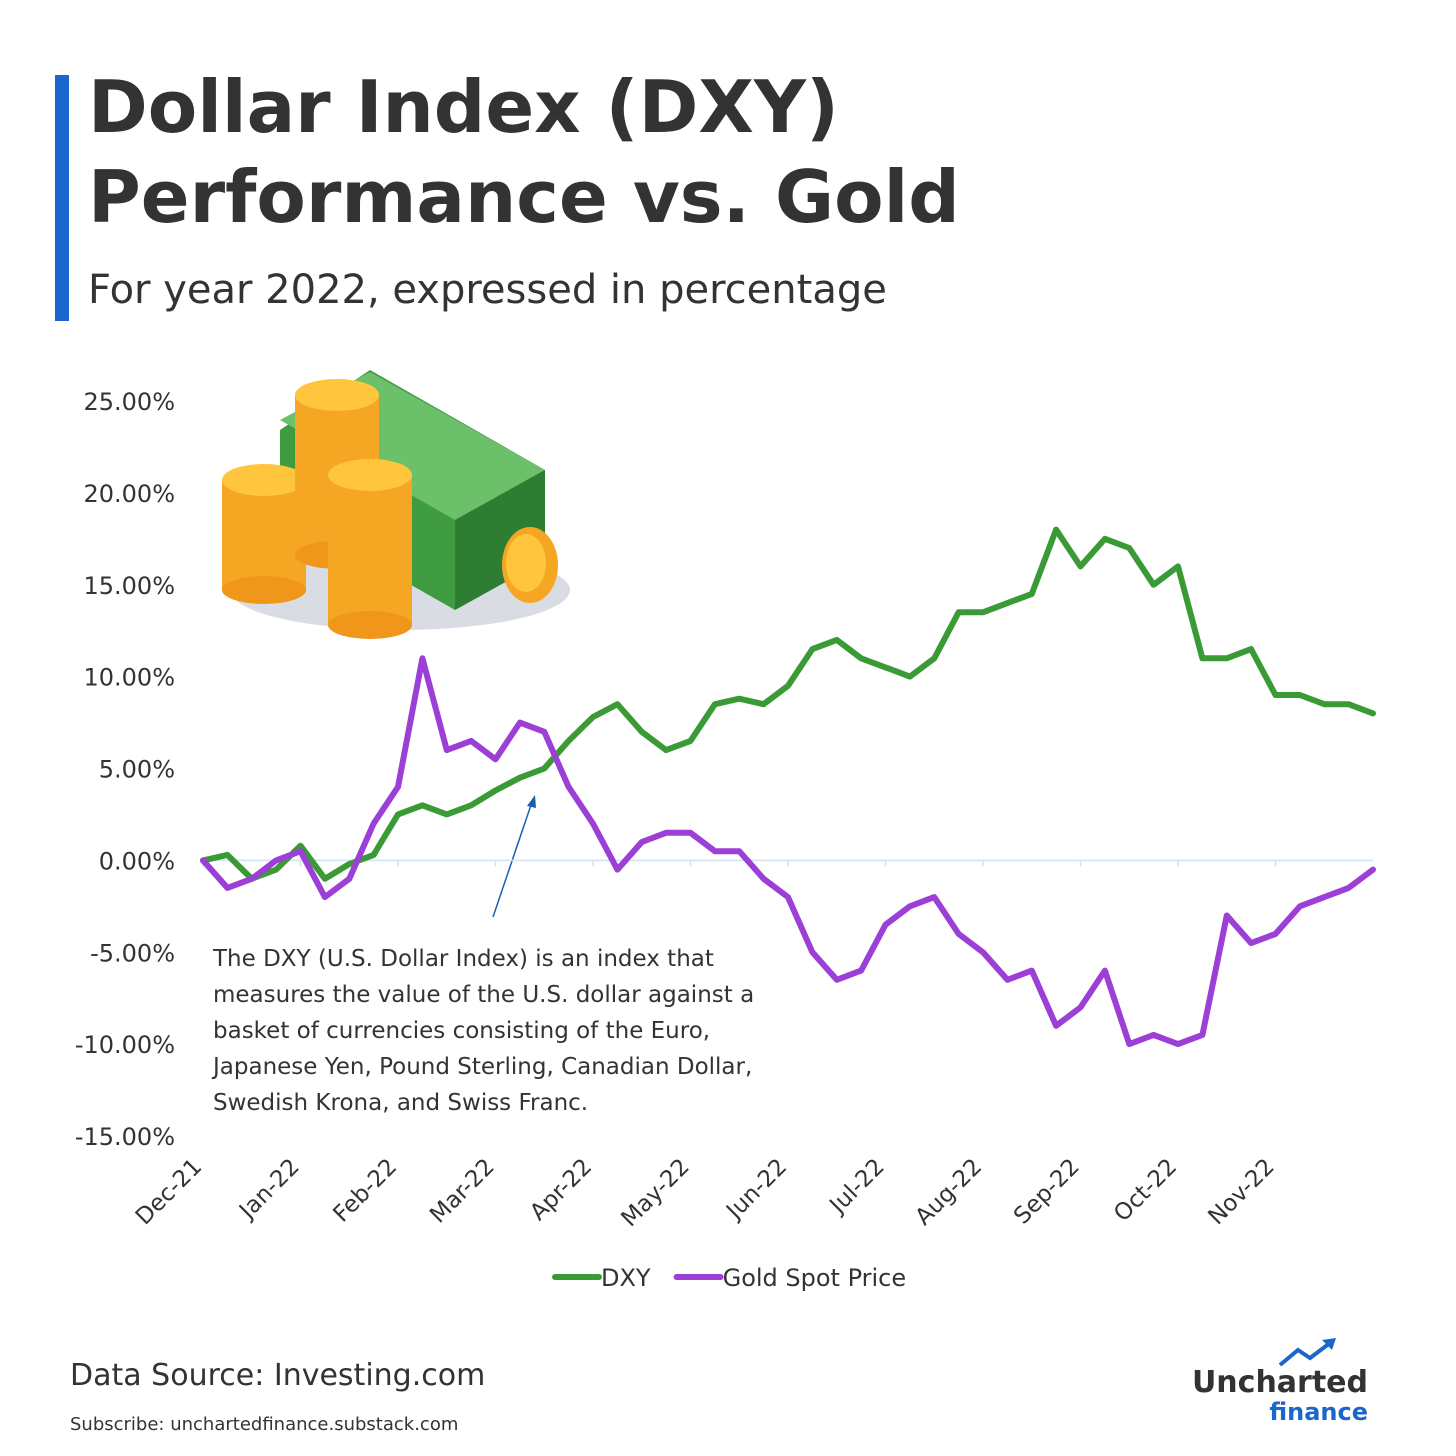 The image size is (1456, 1456). I want to click on annotation: Swedish Krona, and Swiss Franc., so click(400, 1103).